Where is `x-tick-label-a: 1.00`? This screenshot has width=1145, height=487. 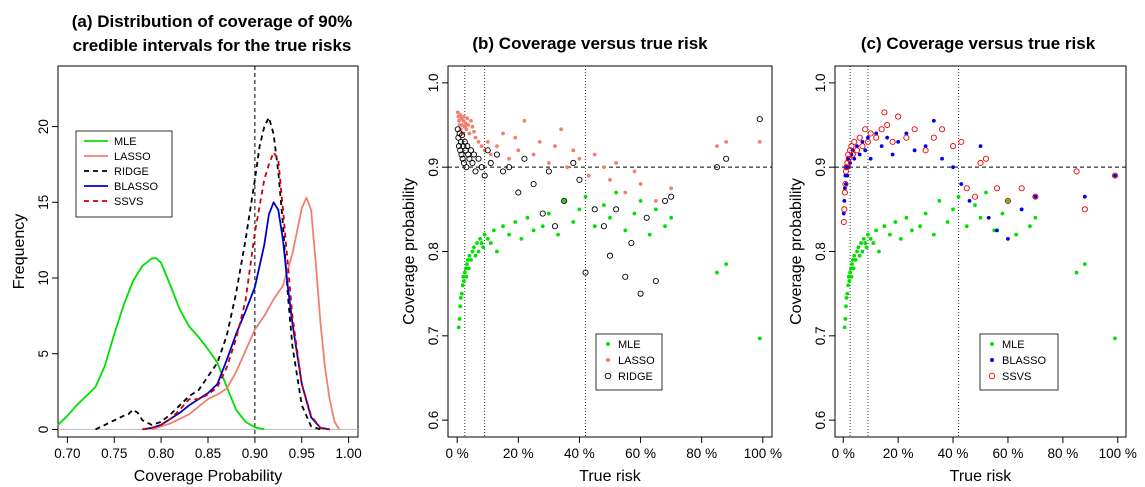 x-tick-label-a: 1.00 is located at coordinates (348, 453).